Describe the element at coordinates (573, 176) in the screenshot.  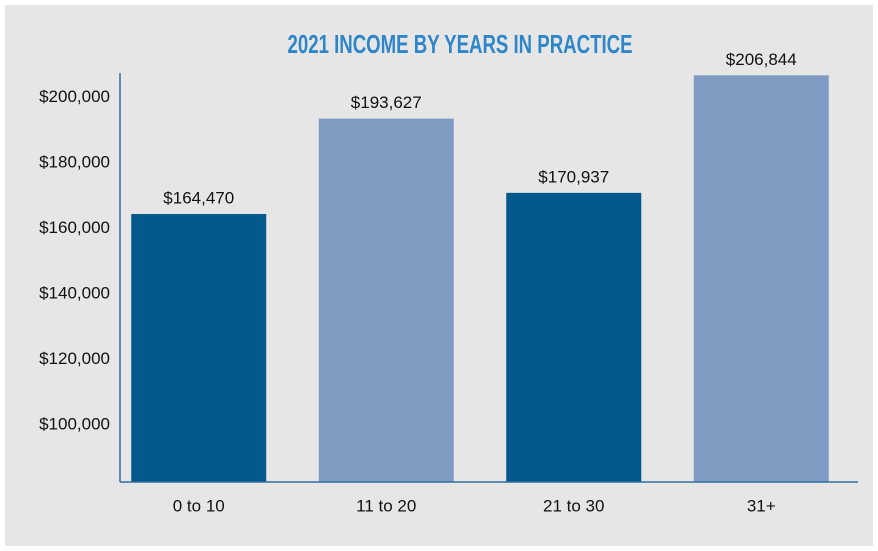
I see `data-label: $170,937` at that location.